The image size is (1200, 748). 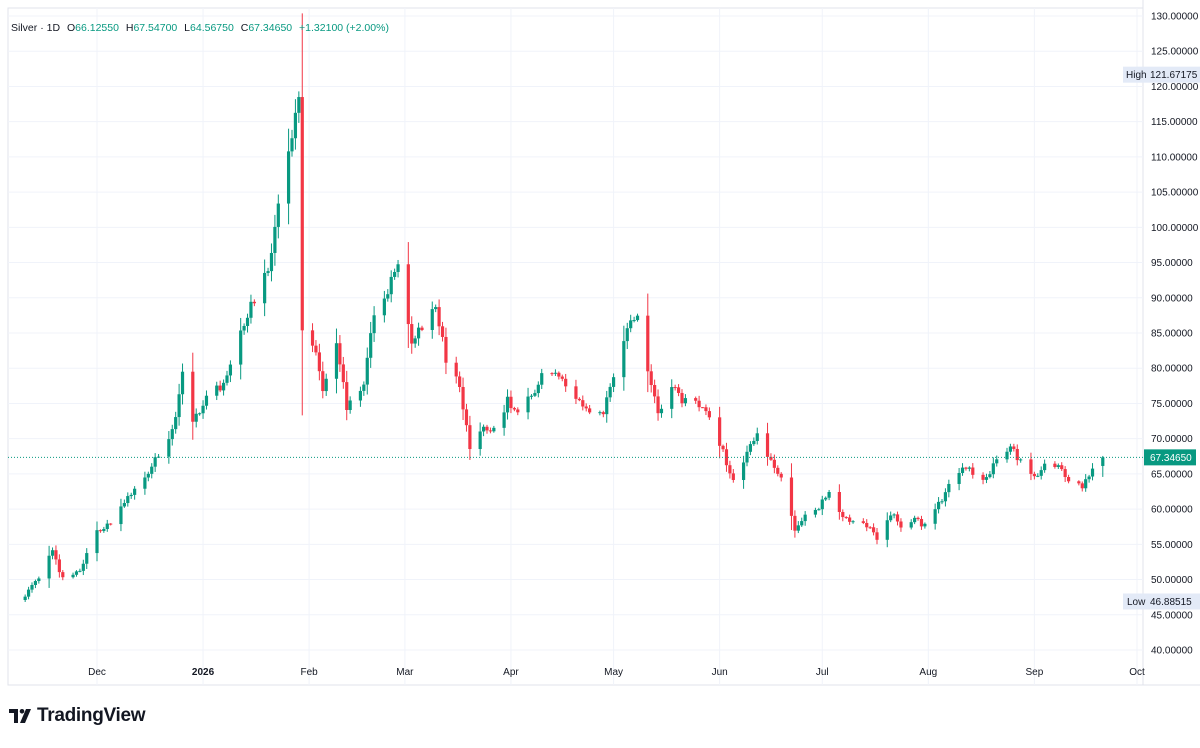 What do you see at coordinates (270, 28) in the screenshot?
I see `close-value: 67.34650` at bounding box center [270, 28].